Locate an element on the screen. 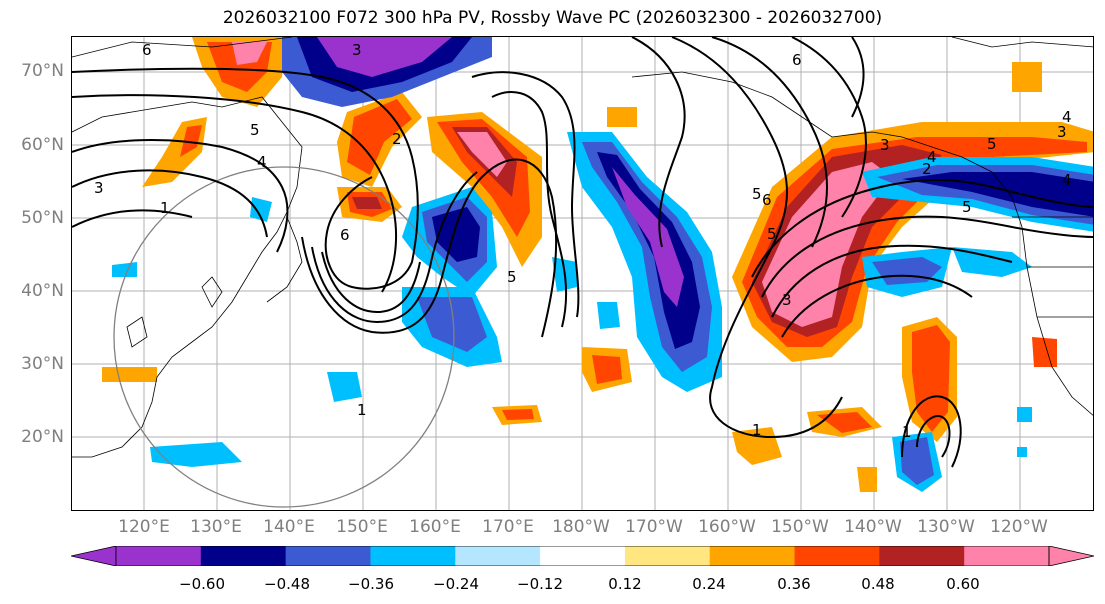 The height and width of the screenshot is (604, 1105). colorbar-tick: 0.36 is located at coordinates (794, 584).